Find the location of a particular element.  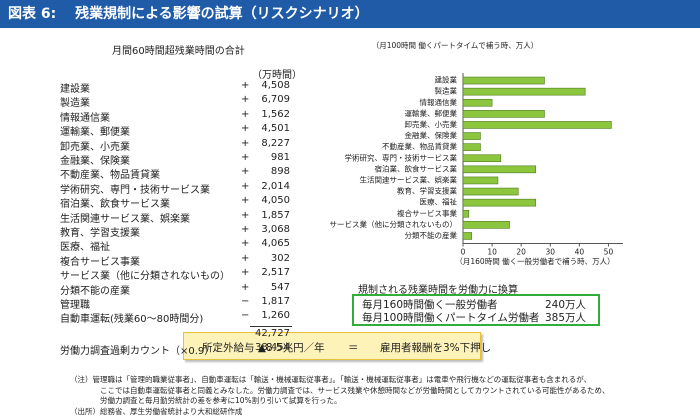

conversion-label: 毎月100時間働くパートタイム労働者 is located at coordinates (451, 318).